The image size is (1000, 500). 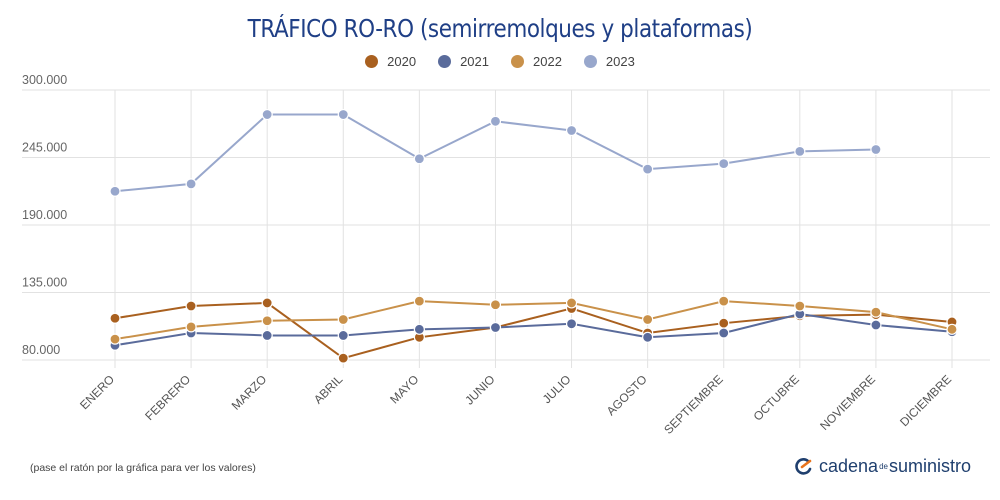 I want to click on legend: 2020 2021 2022 2023, so click(x=500, y=61).